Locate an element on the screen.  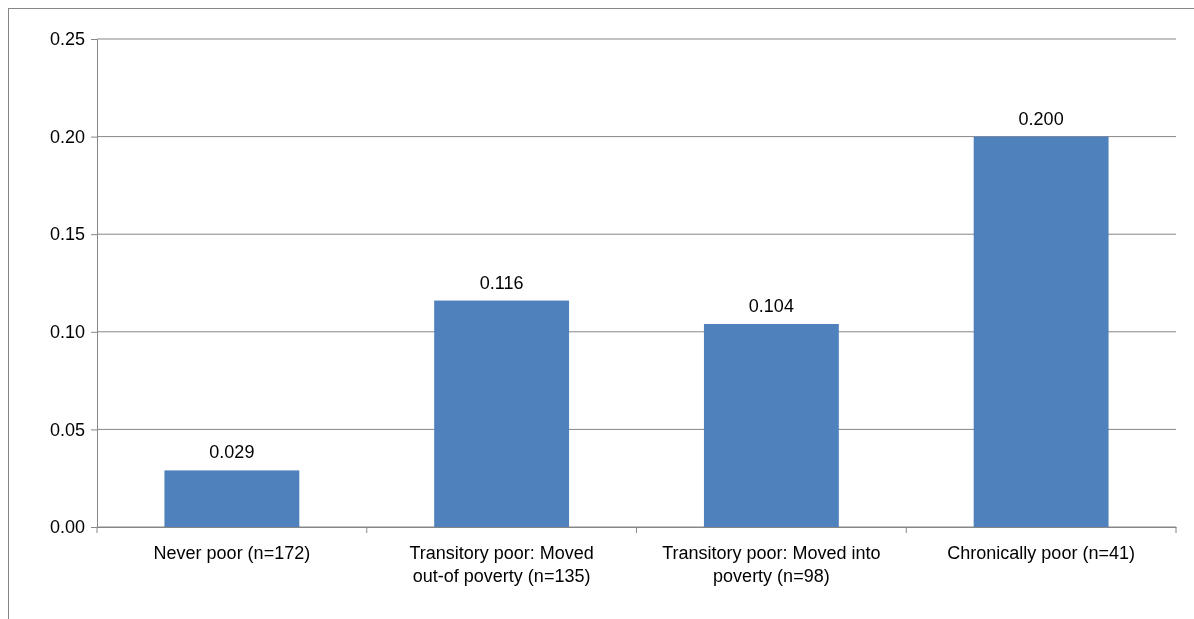
y-tick-label: 0.05 is located at coordinates (67, 429).